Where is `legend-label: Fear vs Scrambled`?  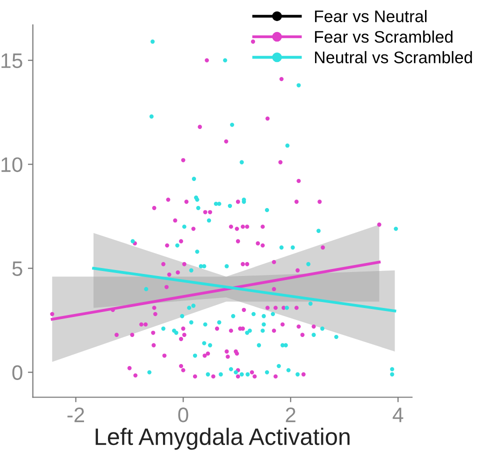
legend-label: Fear vs Scrambled is located at coordinates (383, 36).